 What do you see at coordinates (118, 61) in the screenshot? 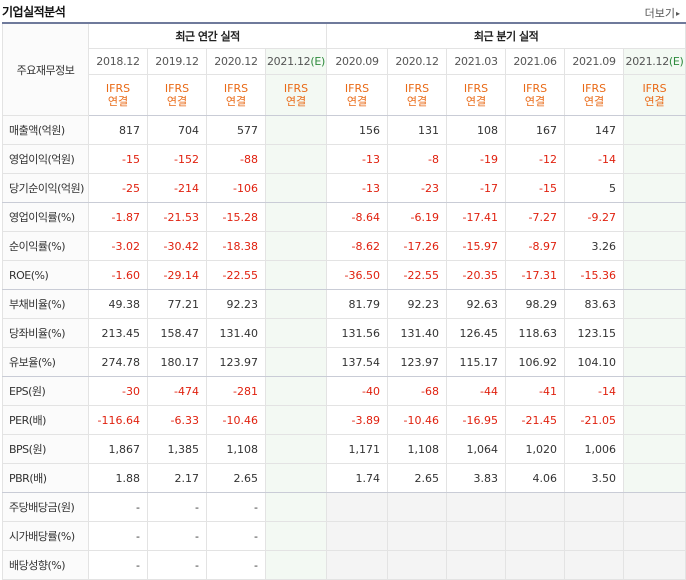
I see `date-label: 2018.12` at bounding box center [118, 61].